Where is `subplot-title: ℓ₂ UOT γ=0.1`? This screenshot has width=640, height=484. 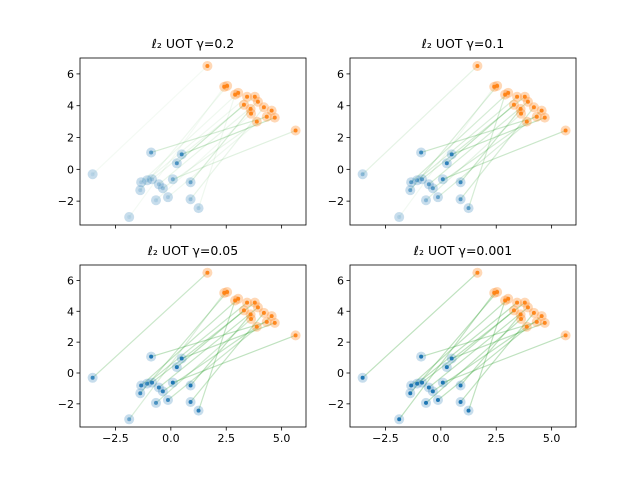
subplot-title: ℓ₂ UOT γ=0.1 is located at coordinates (463, 43).